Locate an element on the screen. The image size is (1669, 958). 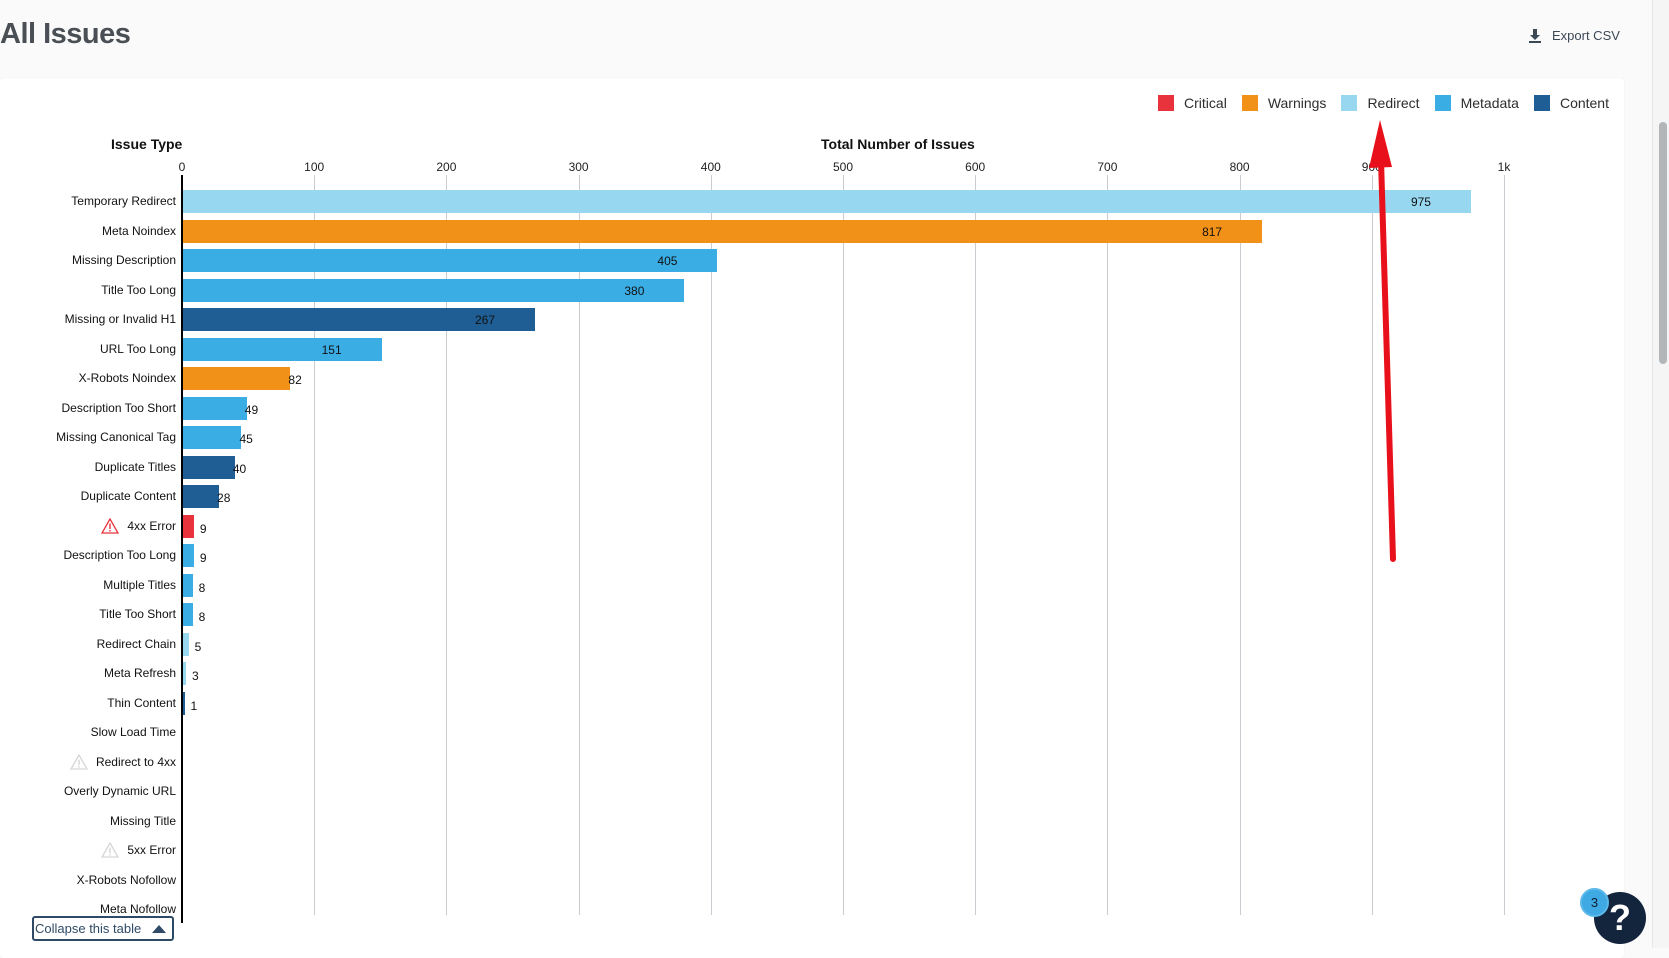
legend-label: Metadata is located at coordinates (1489, 103).